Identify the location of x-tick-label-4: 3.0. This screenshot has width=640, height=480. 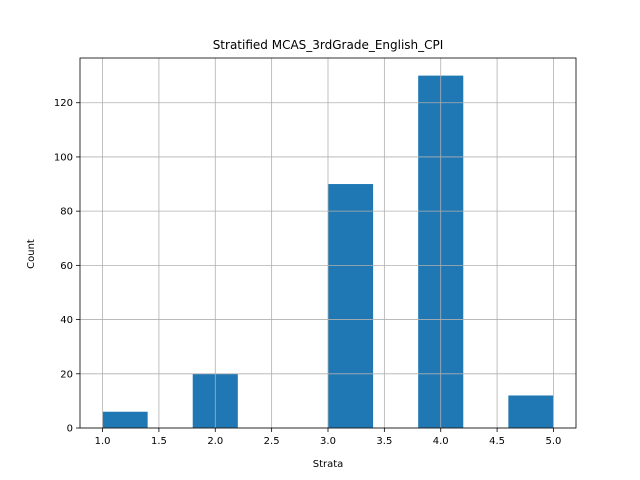
(328, 441).